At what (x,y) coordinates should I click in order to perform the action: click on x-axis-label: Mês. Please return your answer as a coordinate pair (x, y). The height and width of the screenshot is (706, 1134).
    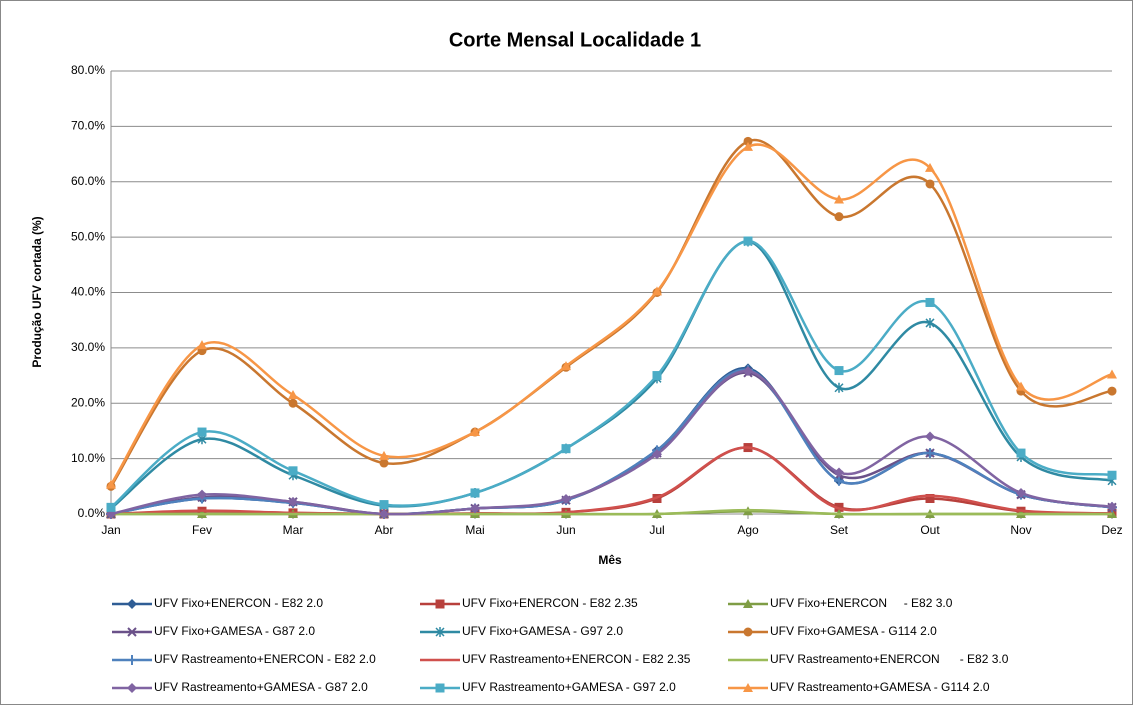
    Looking at the image, I should click on (610, 560).